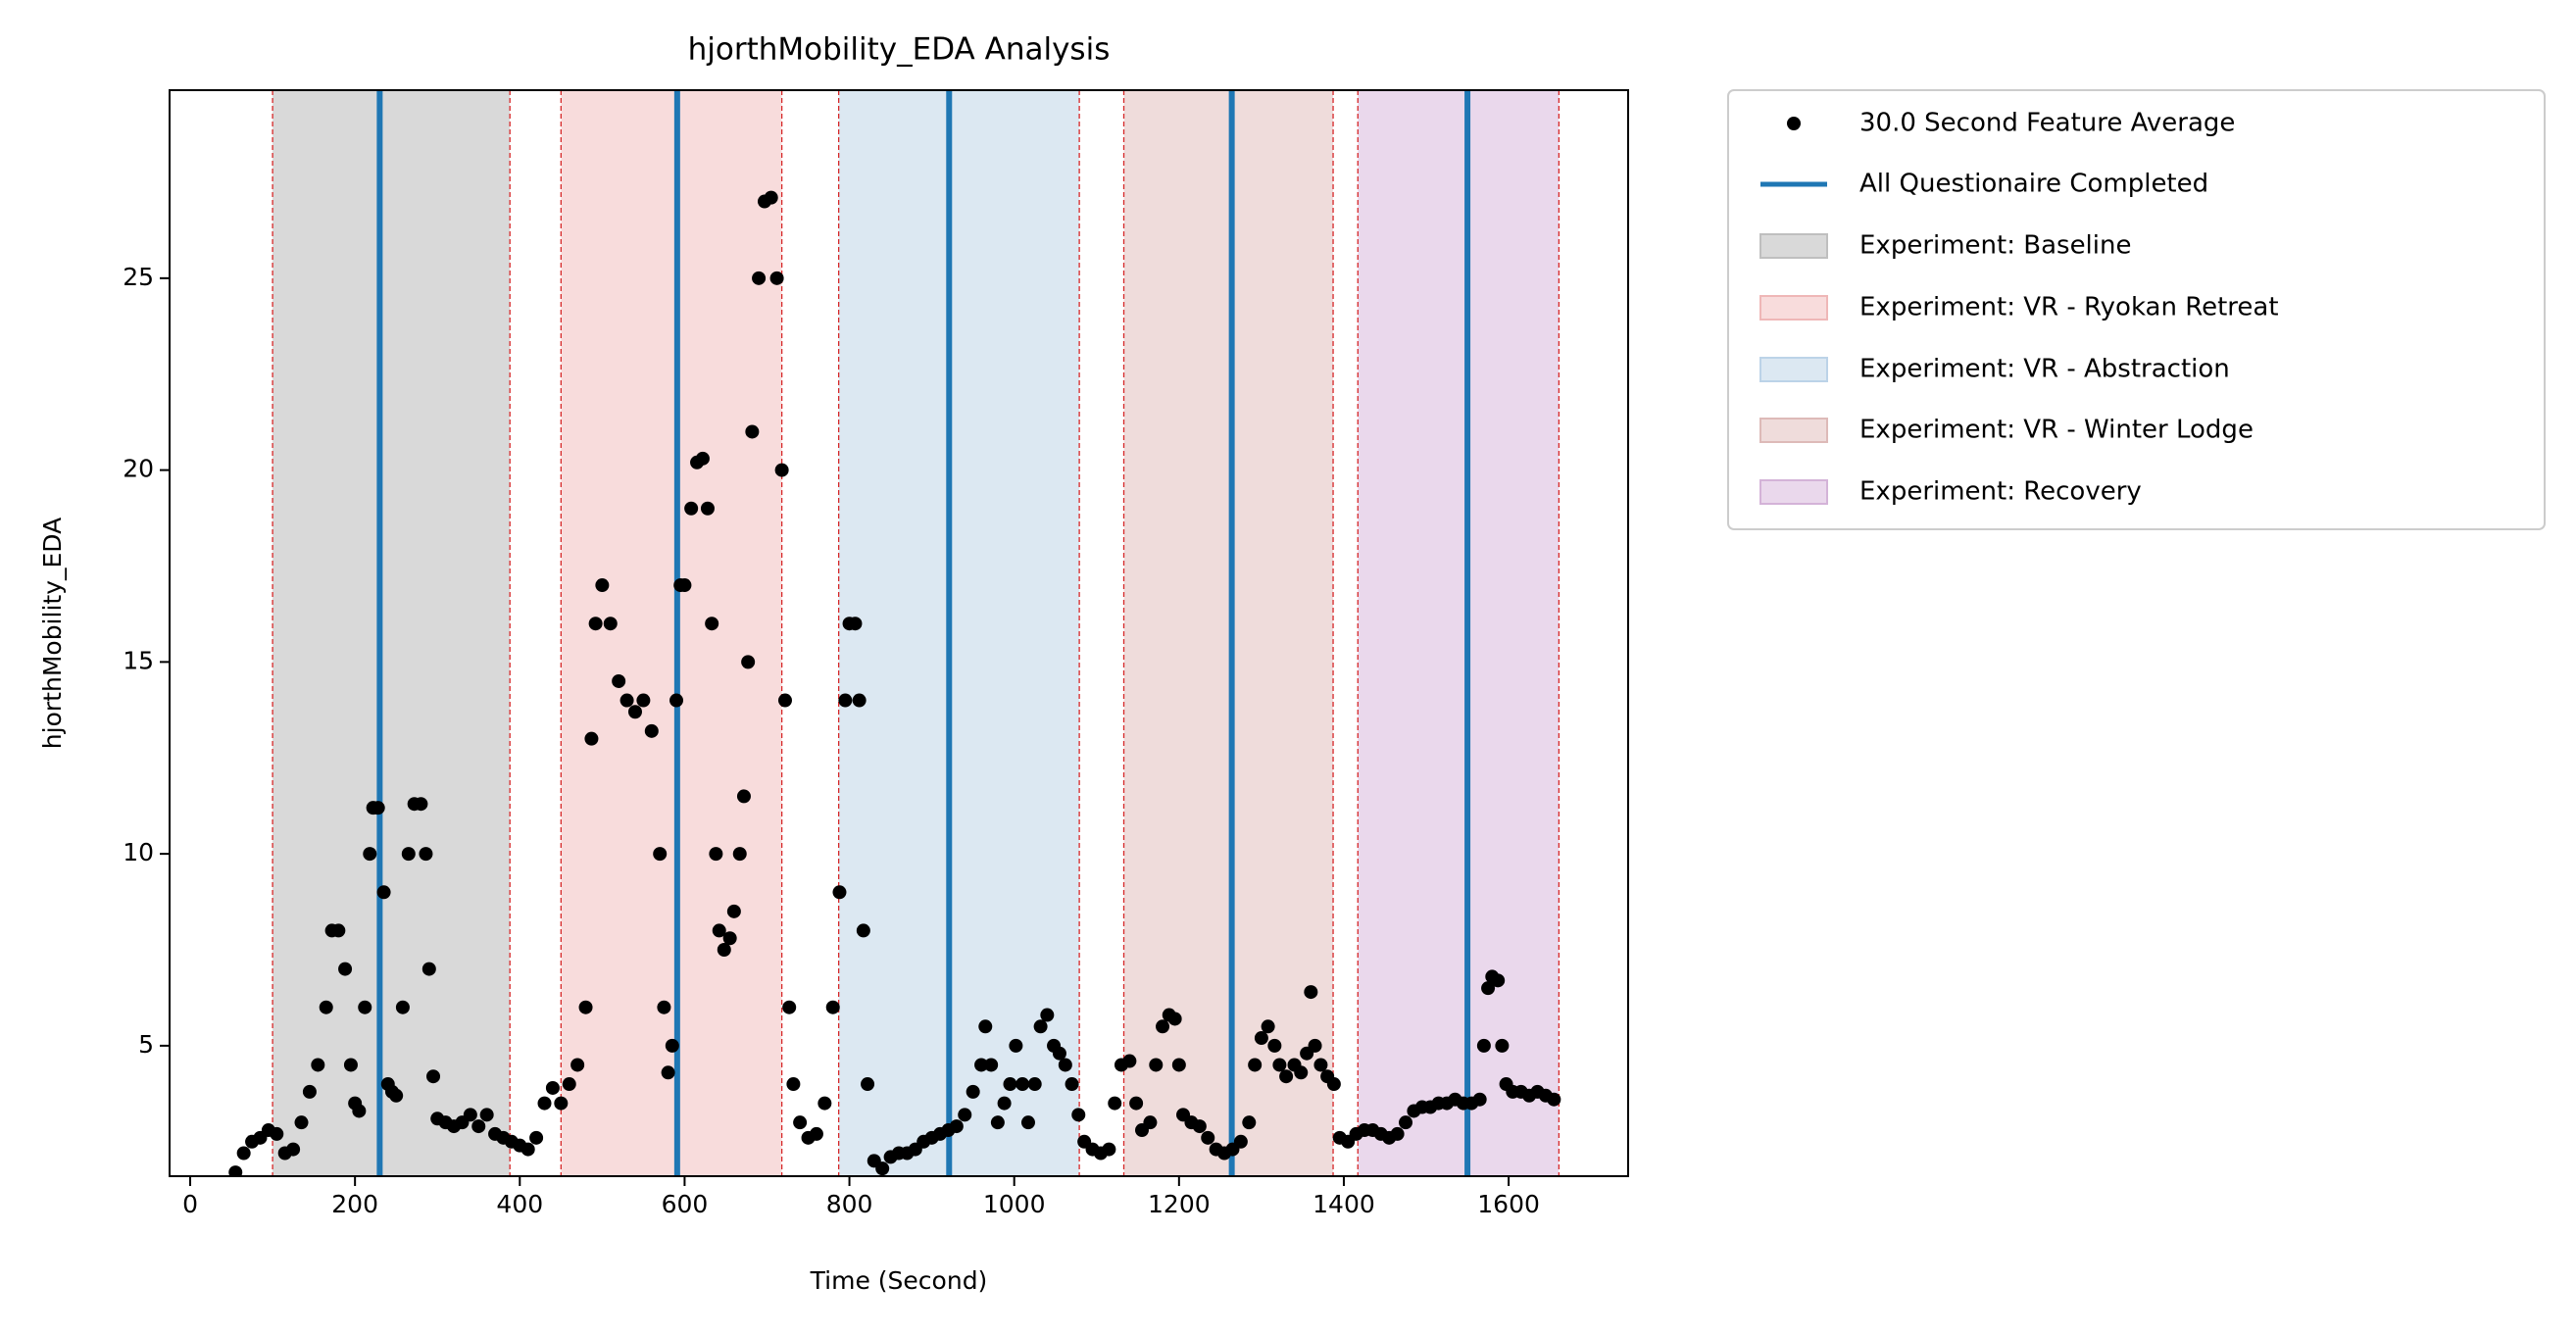 The height and width of the screenshot is (1334, 2576). Describe the element at coordinates (685, 1204) in the screenshot. I see `x-tick-label: 600` at that location.